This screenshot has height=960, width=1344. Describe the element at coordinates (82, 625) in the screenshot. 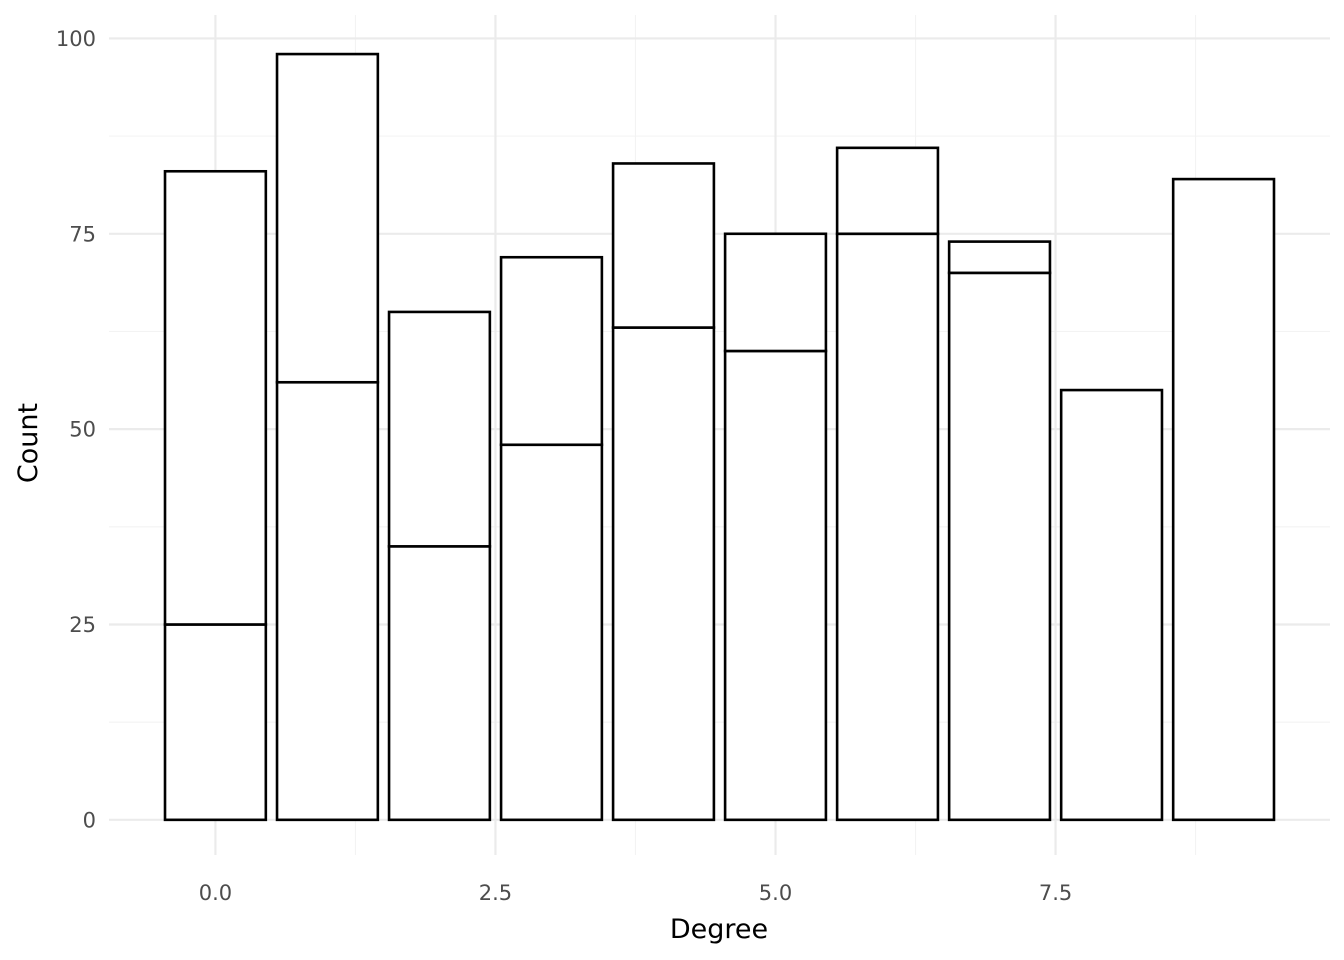

I see `y-tick-label: 25` at that location.